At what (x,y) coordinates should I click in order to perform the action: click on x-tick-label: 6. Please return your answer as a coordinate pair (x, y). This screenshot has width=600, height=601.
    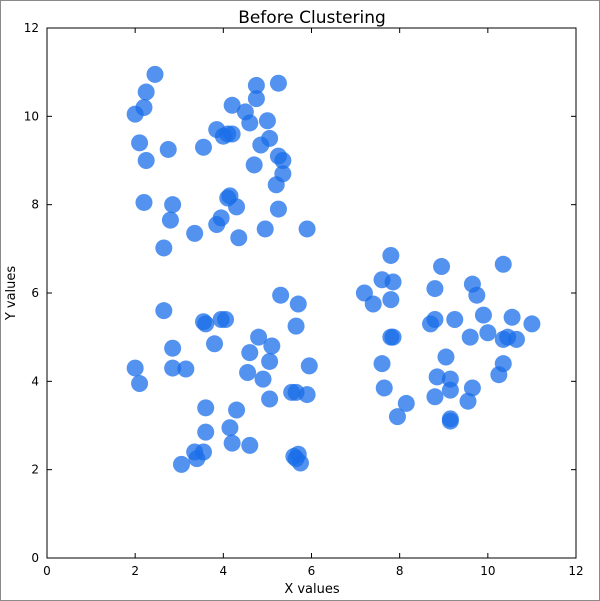
    Looking at the image, I should click on (312, 571).